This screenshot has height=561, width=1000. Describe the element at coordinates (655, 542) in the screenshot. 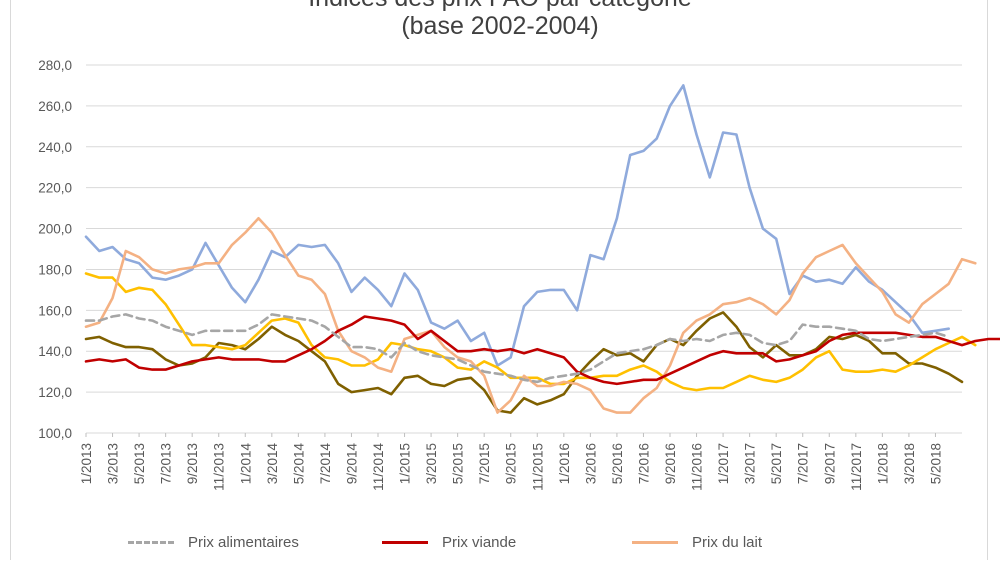

I see `legend-swatch-prix-du-lait` at that location.